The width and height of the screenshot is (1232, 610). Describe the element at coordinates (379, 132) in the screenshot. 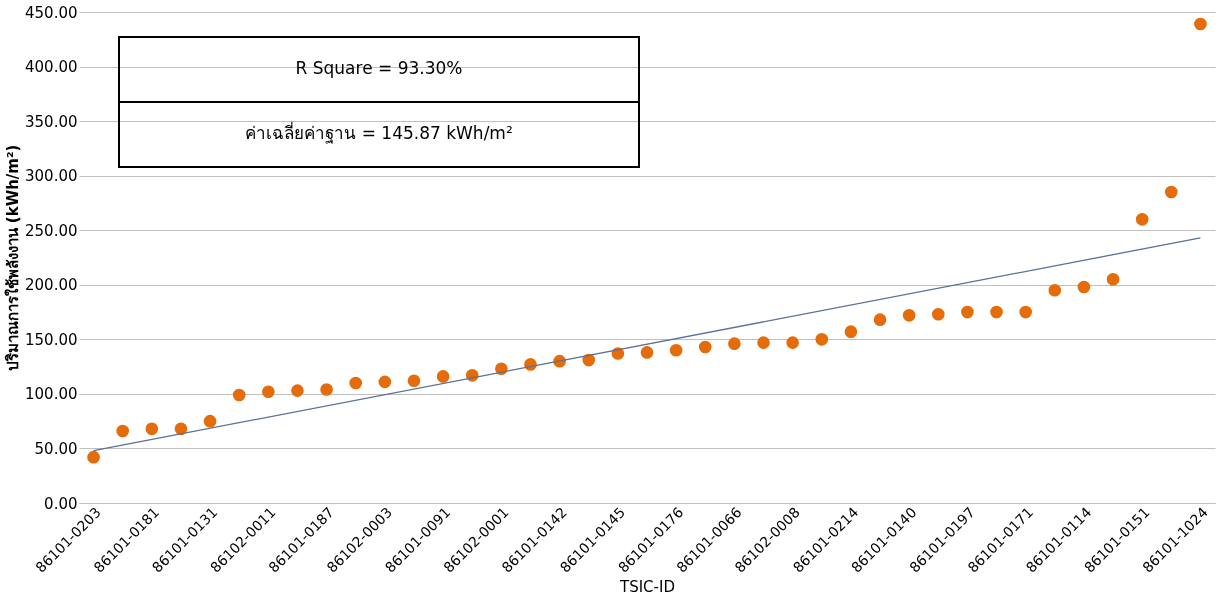

I see `annotation: ค่าเฉลี่ยค่าฐาน = 145.87 kWh/m²` at that location.